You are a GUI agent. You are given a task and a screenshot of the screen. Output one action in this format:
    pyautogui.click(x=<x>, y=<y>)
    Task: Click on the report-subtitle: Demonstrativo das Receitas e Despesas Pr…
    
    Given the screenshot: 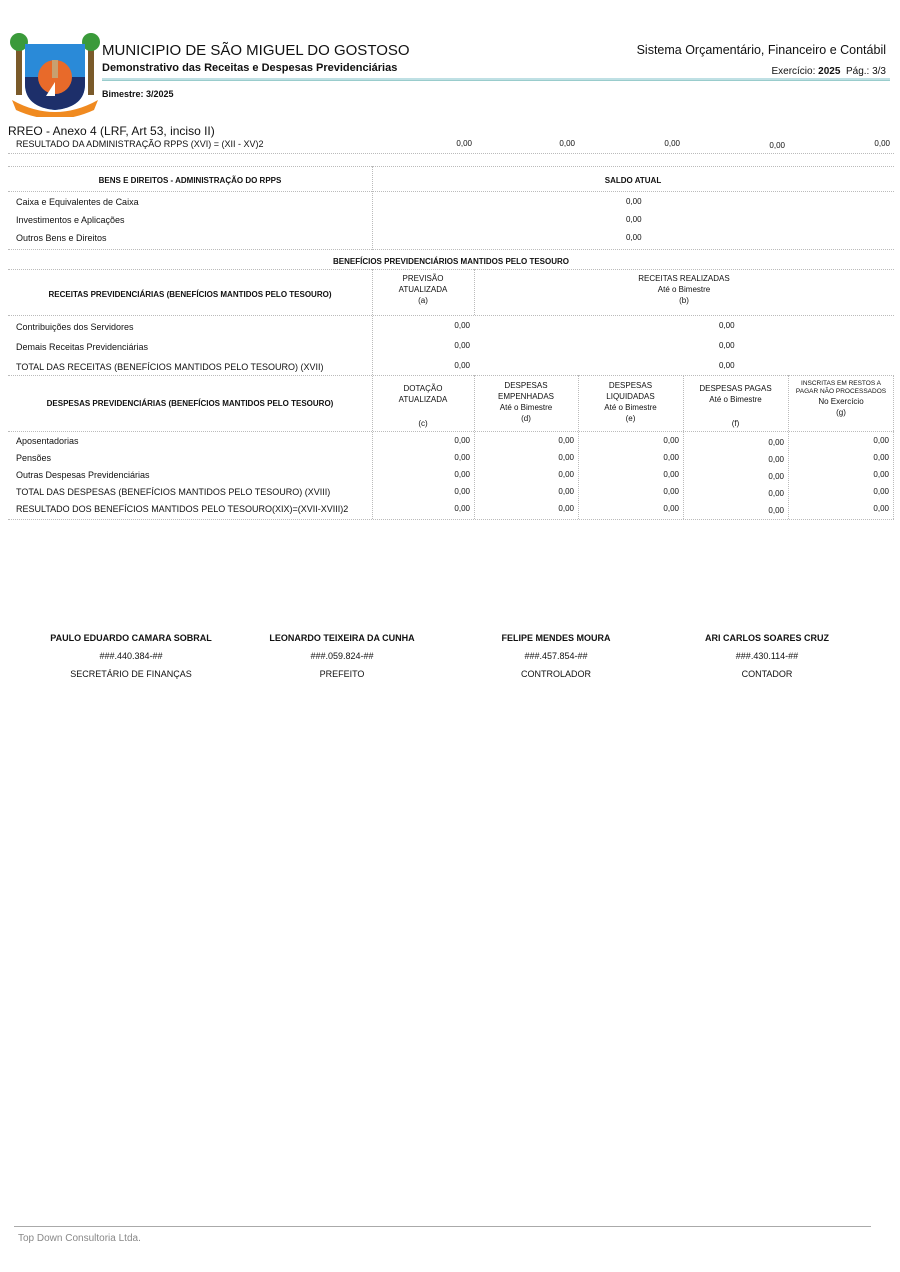 What is the action you would take?
    pyautogui.click(x=250, y=68)
    